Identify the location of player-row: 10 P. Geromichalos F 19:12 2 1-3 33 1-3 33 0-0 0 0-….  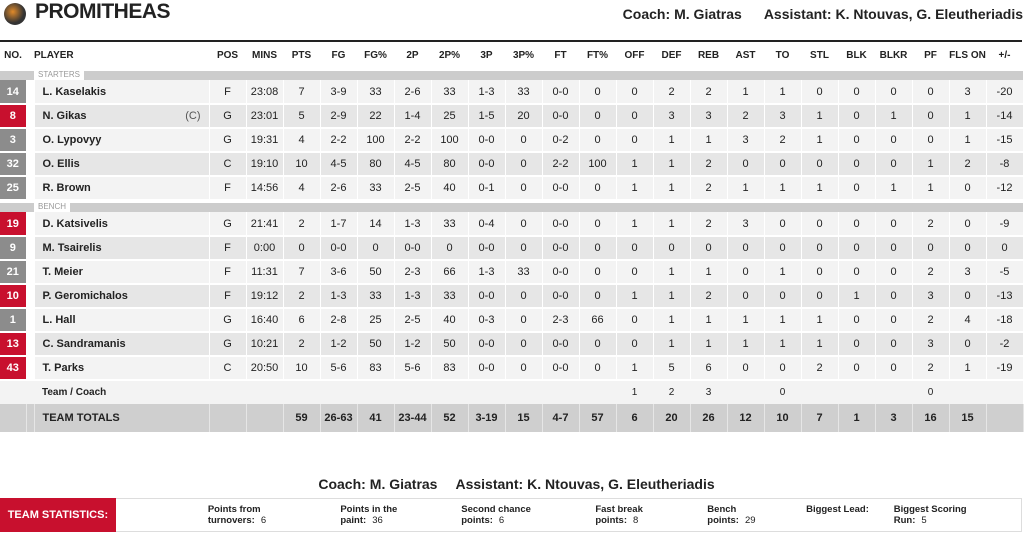
(512, 296).